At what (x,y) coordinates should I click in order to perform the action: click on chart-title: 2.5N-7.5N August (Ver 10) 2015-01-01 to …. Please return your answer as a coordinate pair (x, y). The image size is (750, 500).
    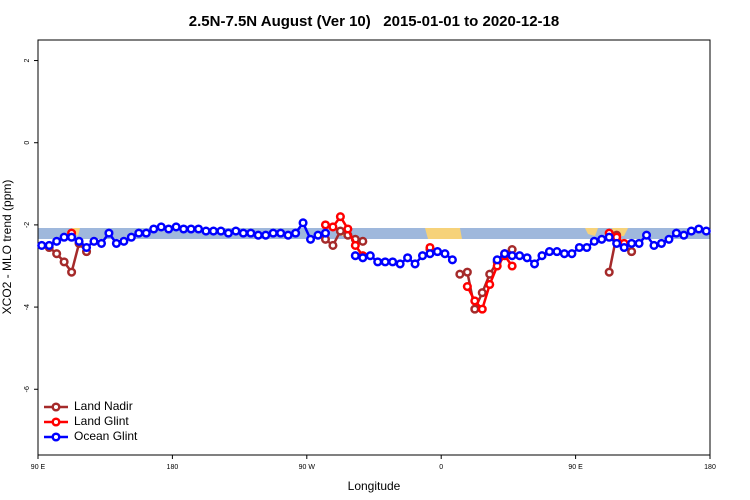
    Looking at the image, I should click on (374, 21).